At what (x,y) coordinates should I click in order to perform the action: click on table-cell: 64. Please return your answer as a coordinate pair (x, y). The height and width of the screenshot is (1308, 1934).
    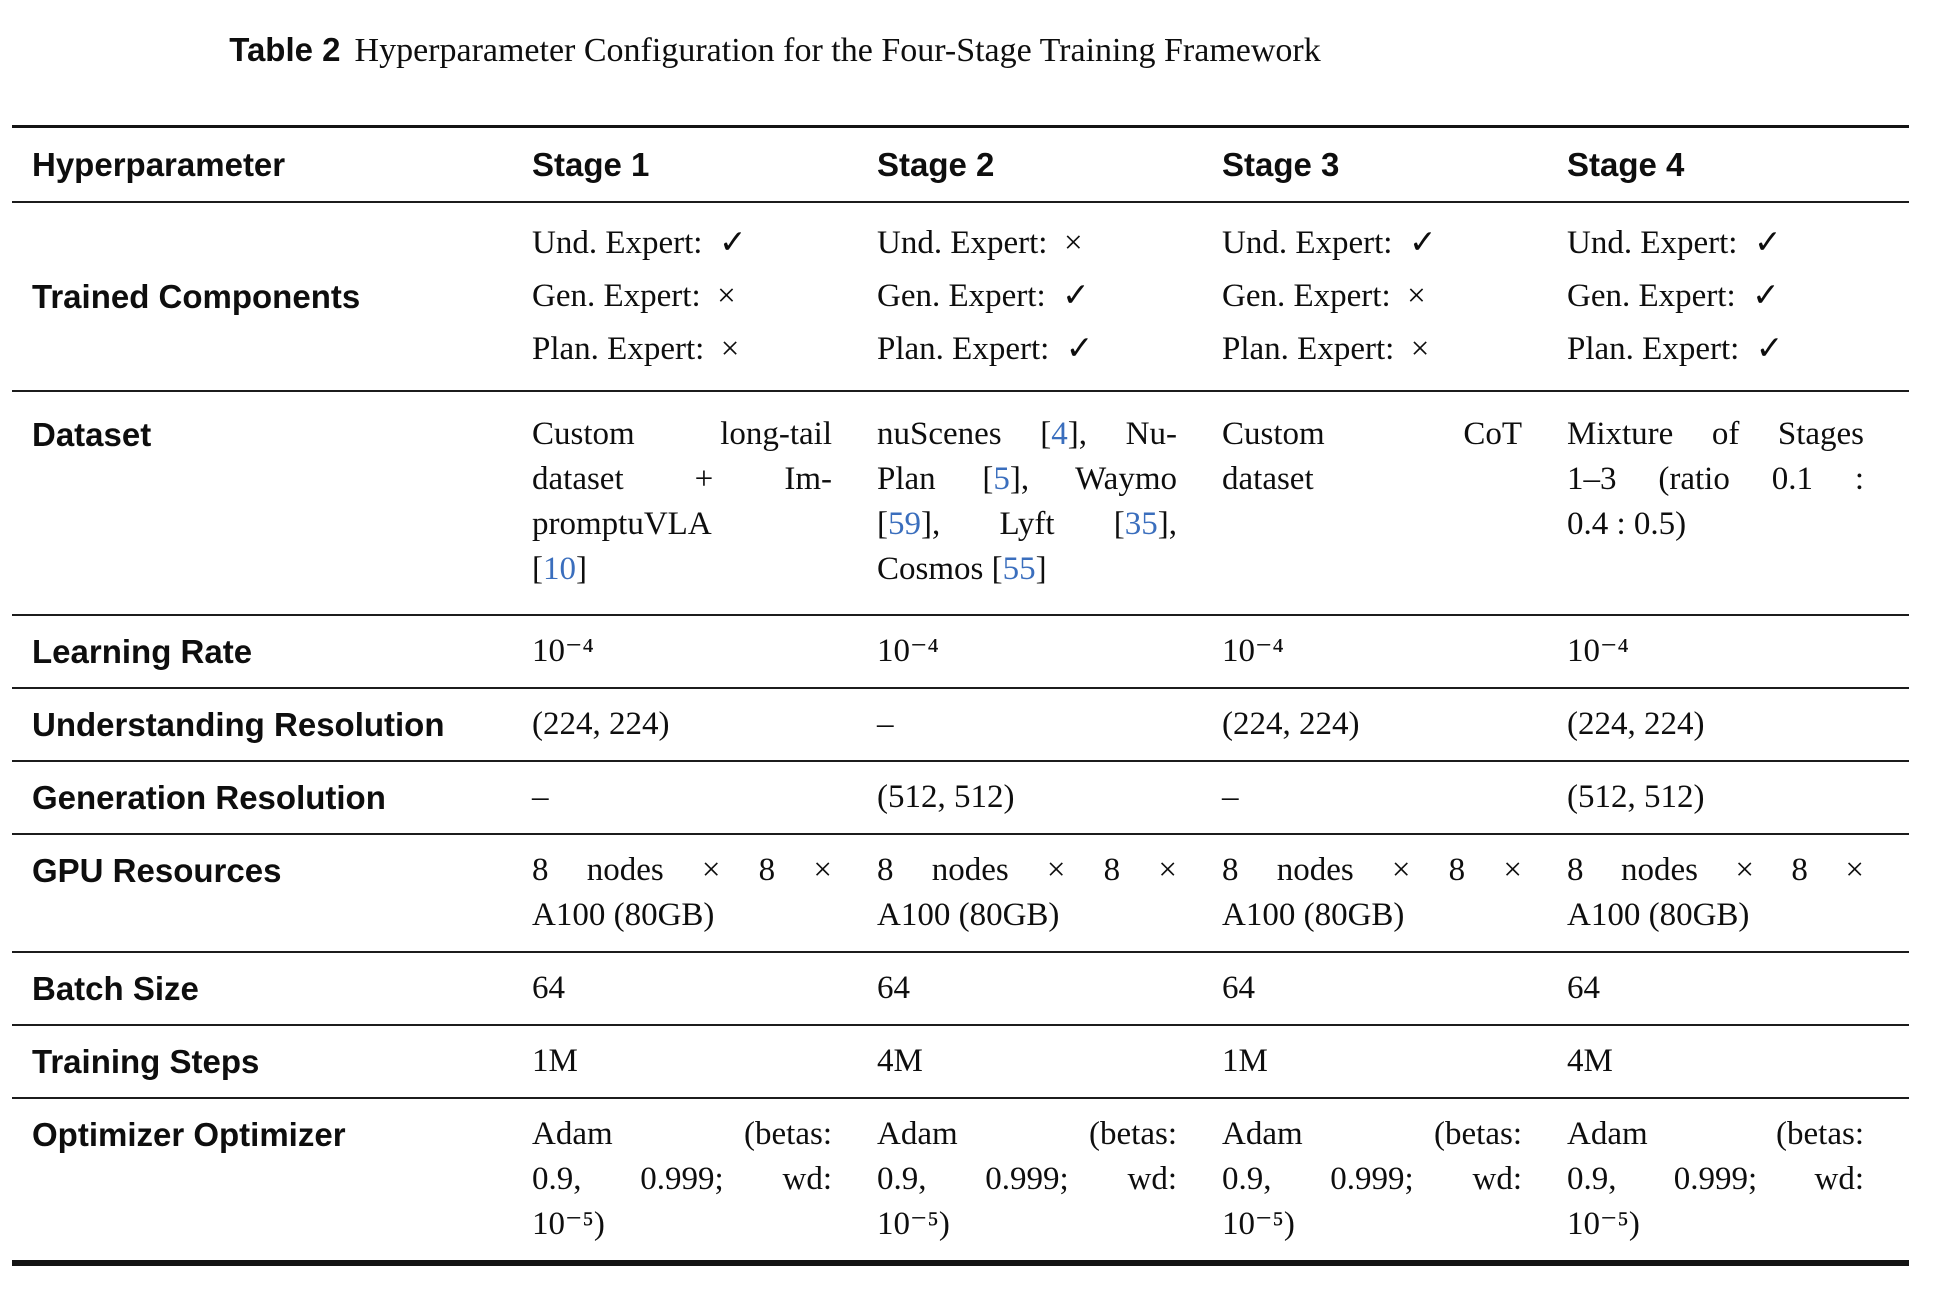
    Looking at the image, I should click on (1049, 988).